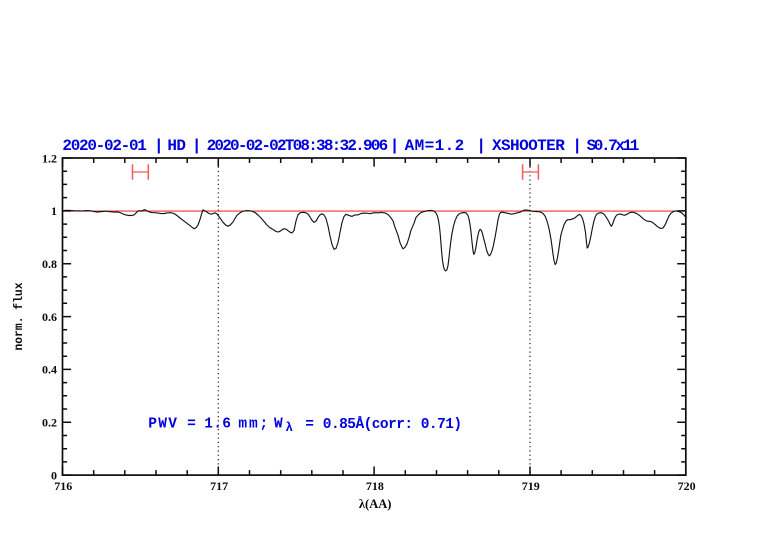  What do you see at coordinates (219, 486) in the screenshot?
I see `svg-text: 717` at bounding box center [219, 486].